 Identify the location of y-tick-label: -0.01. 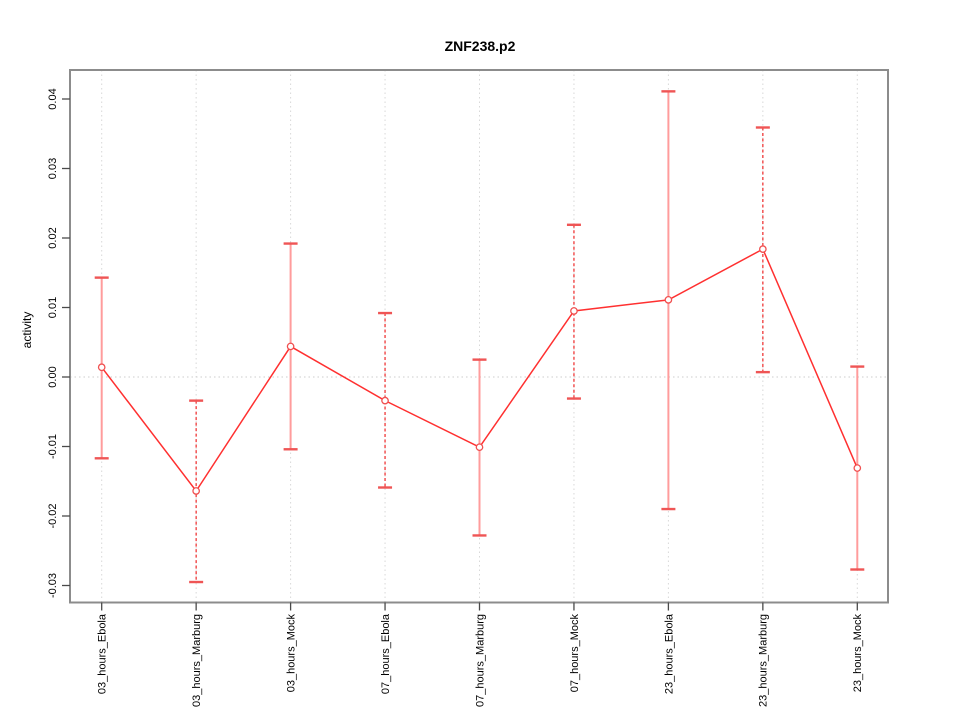
(53, 446).